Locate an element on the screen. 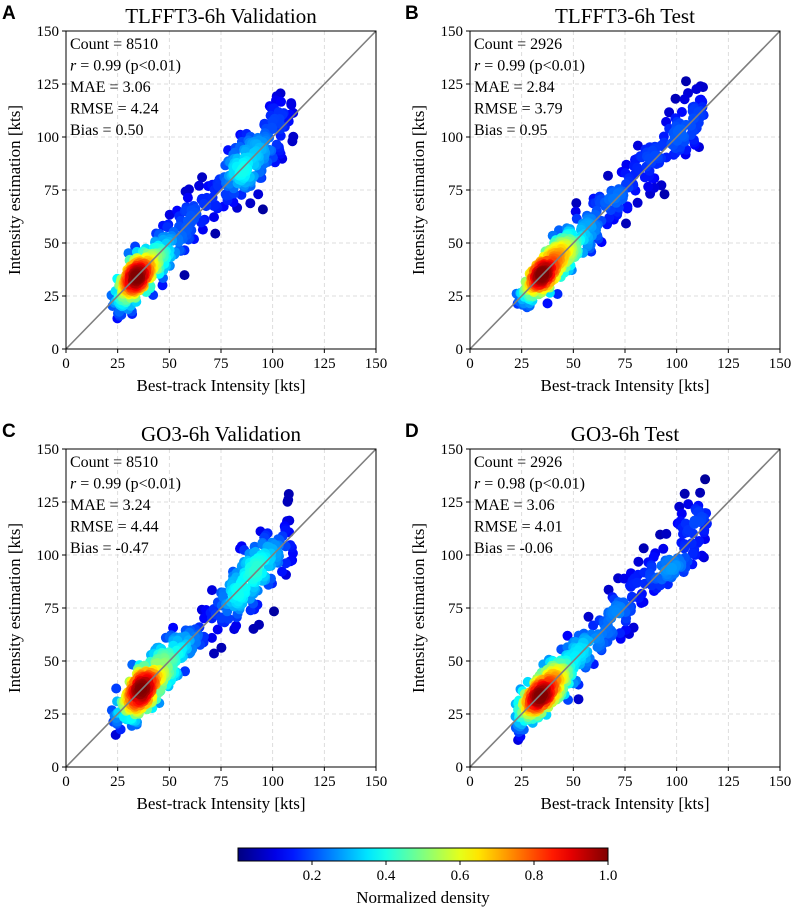 This screenshot has height=914, width=796. stat-r: r = 0.98 (p<0.01) is located at coordinates (529, 484).